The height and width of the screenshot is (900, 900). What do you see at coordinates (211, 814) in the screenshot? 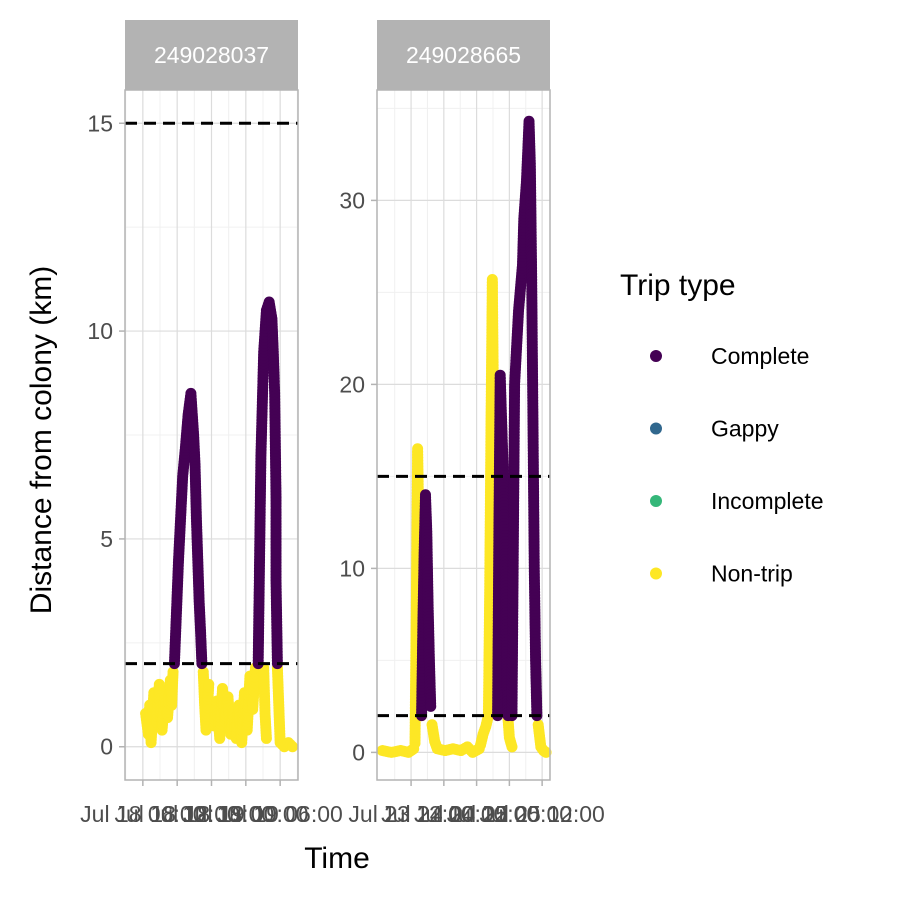
I see `x-tick-label: Jul 18 18:00` at bounding box center [211, 814].